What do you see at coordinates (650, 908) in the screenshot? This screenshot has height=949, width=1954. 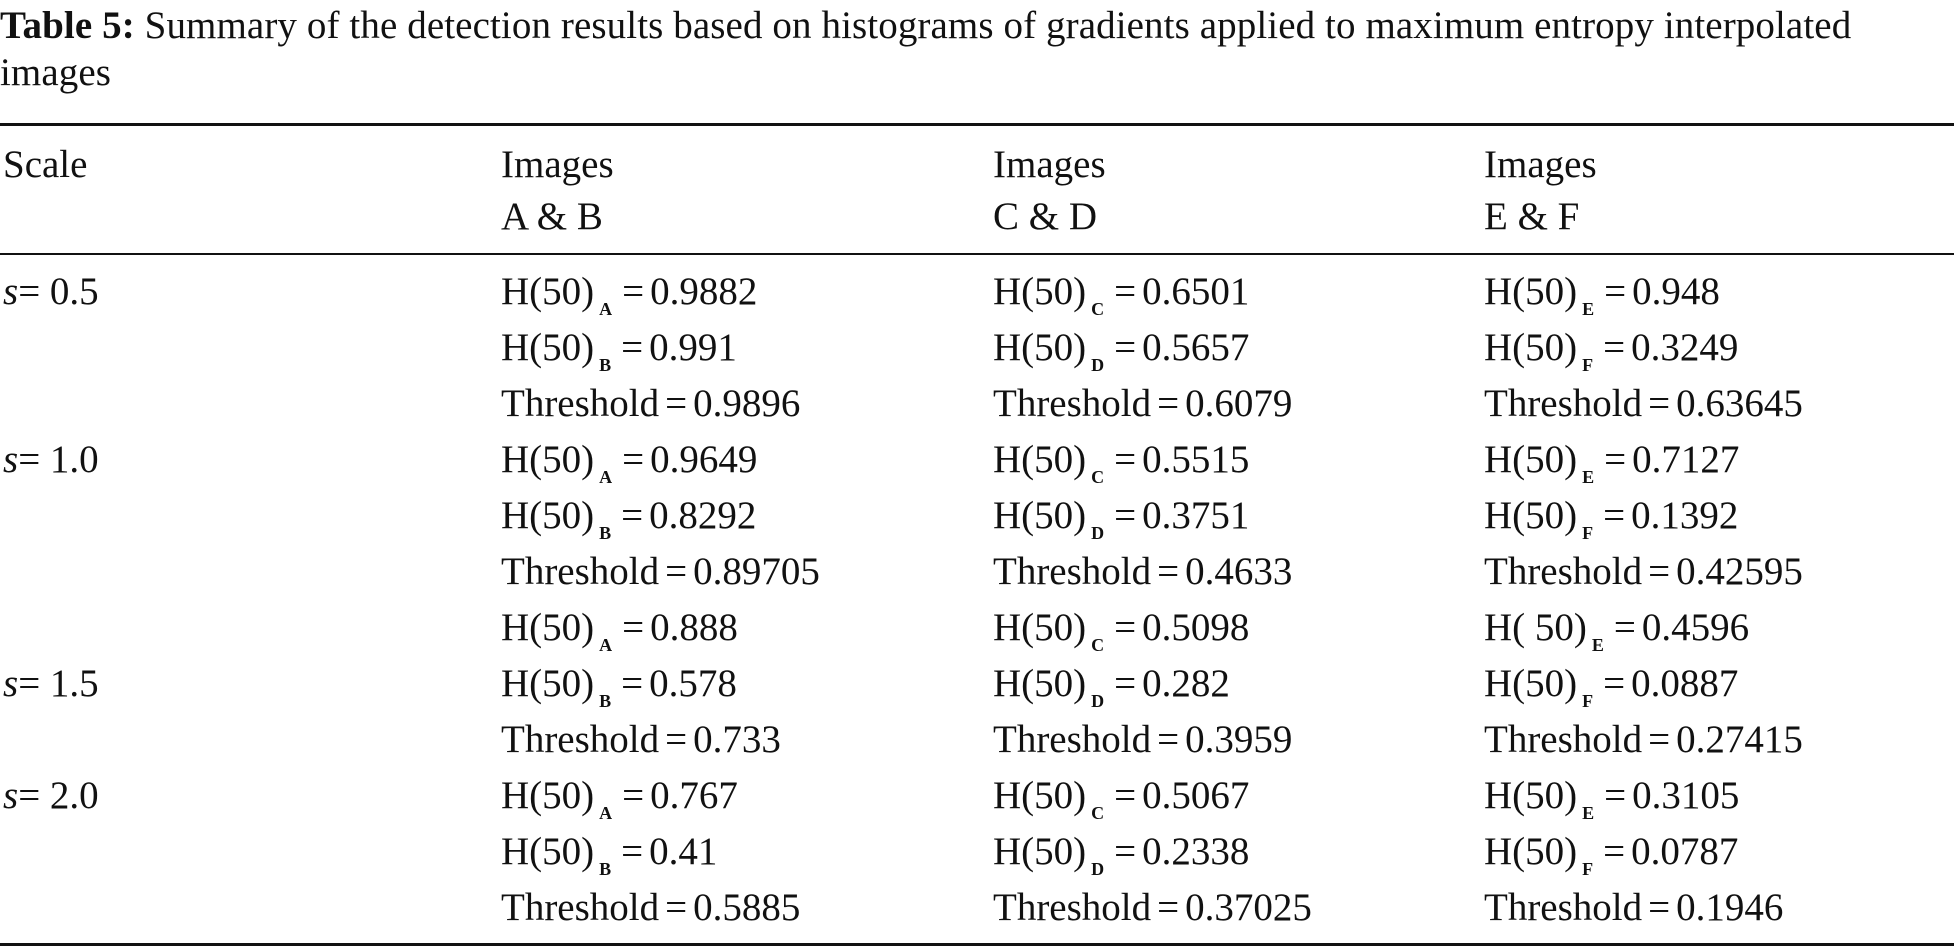 I see `threshold-entry: Threshold = 0.5885` at bounding box center [650, 908].